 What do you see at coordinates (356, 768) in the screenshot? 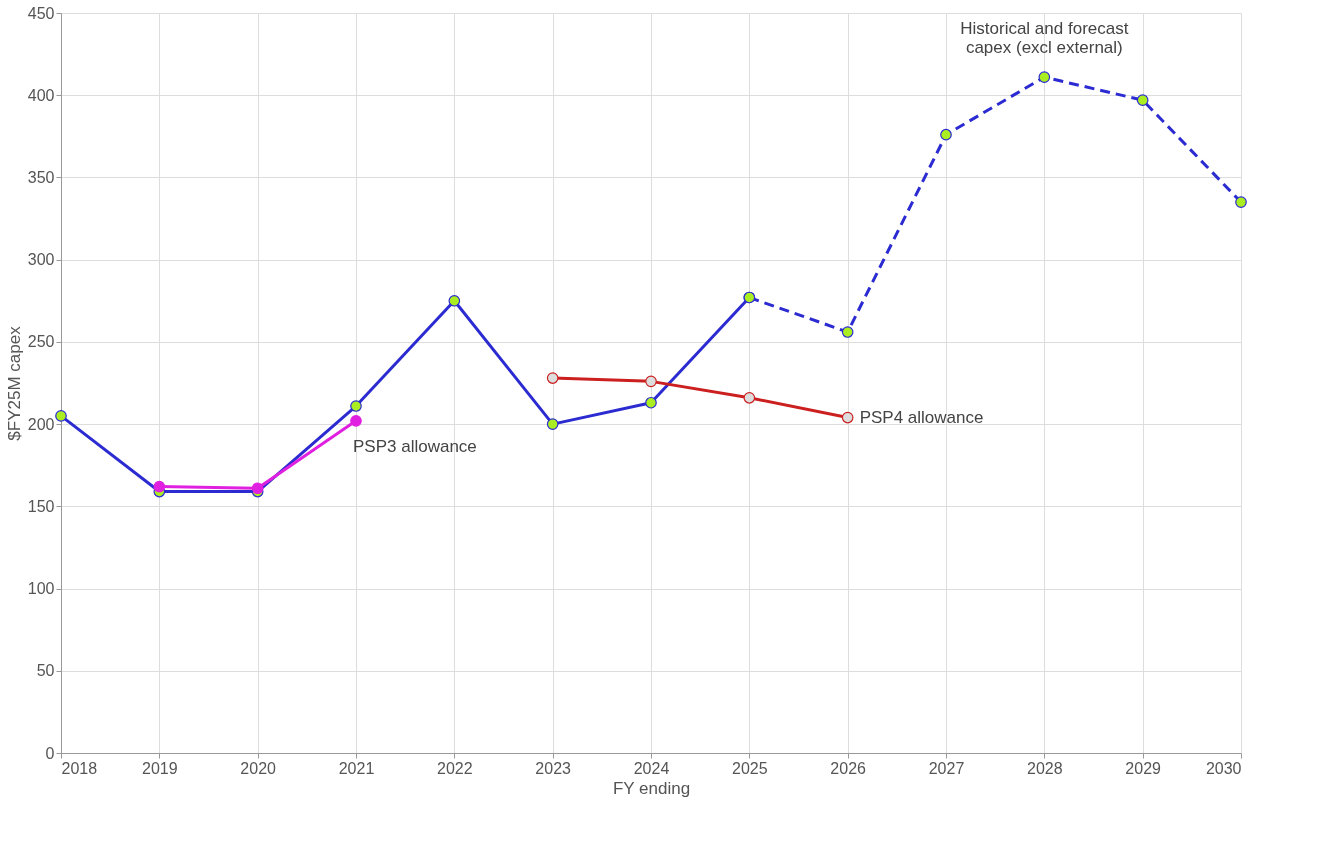
I see `x-tick-label: 2021` at bounding box center [356, 768].